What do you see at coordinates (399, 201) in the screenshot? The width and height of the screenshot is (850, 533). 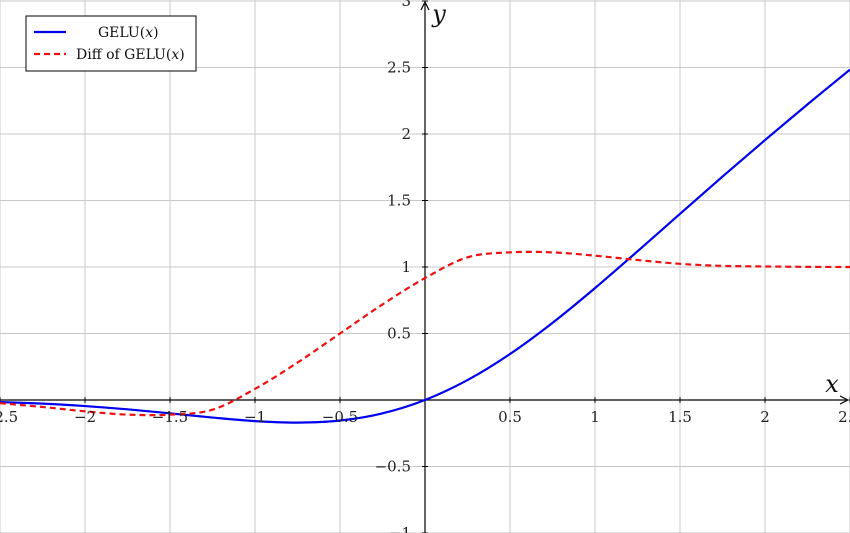 I see `y-tick-label: 1.5` at bounding box center [399, 201].